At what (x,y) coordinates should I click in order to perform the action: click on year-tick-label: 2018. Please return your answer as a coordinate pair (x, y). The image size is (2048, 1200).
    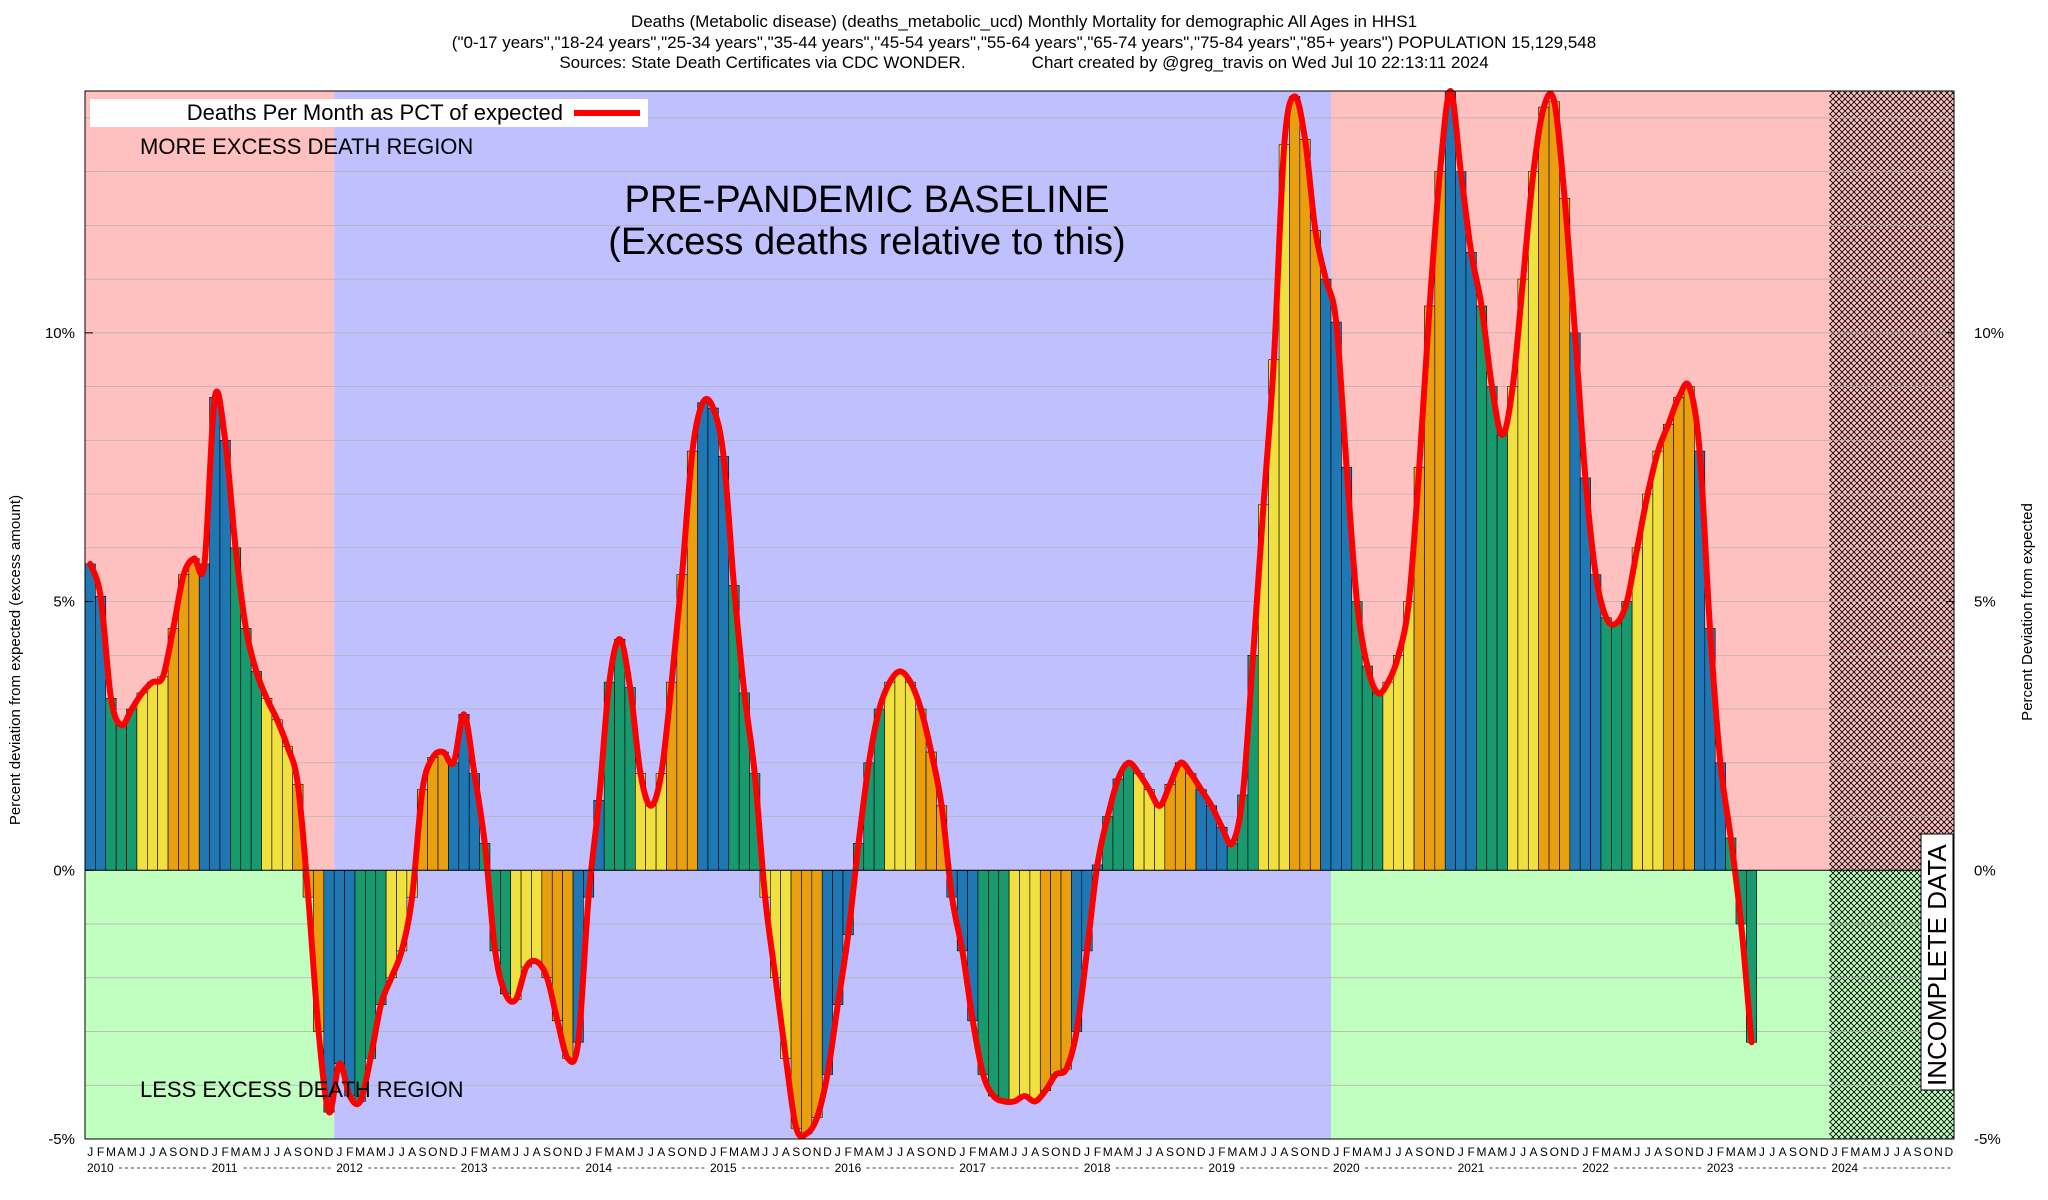
    Looking at the image, I should click on (1097, 1168).